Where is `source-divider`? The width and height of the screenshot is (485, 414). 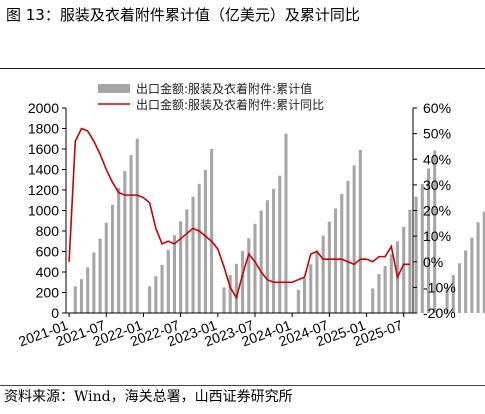
source-divider is located at coordinates (242, 385).